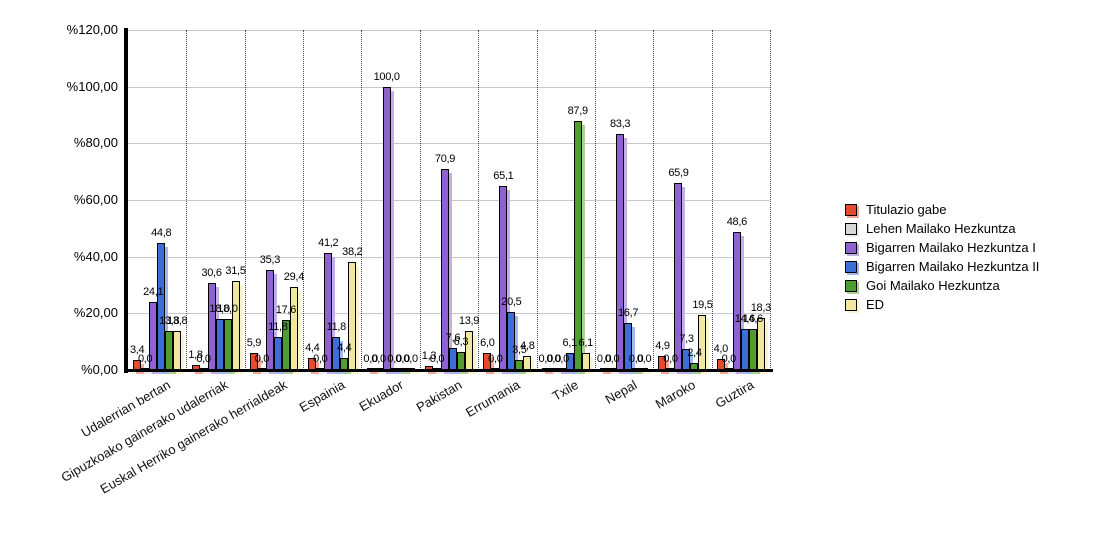  What do you see at coordinates (294, 277) in the screenshot?
I see `bar-value-label: 29,4` at bounding box center [294, 277].